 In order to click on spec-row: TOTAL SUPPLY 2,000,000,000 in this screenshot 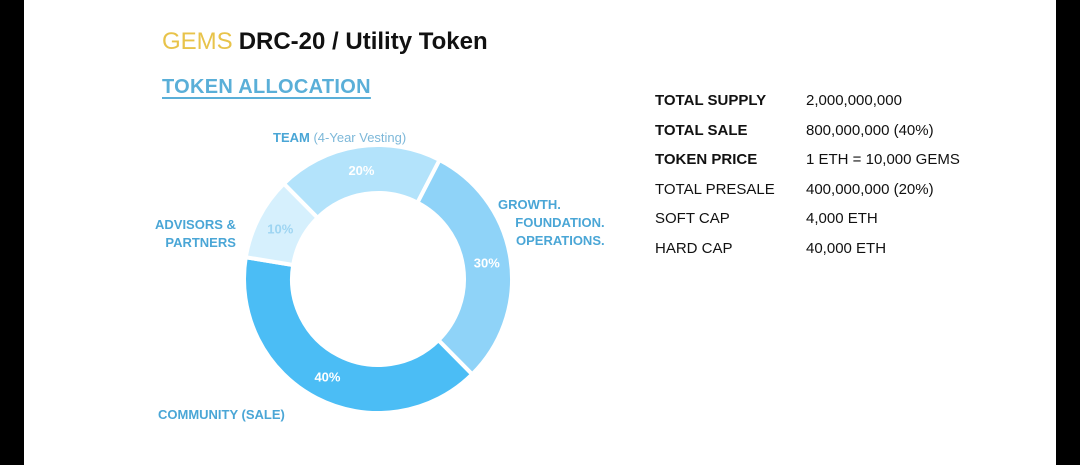, I will do `click(807, 101)`.